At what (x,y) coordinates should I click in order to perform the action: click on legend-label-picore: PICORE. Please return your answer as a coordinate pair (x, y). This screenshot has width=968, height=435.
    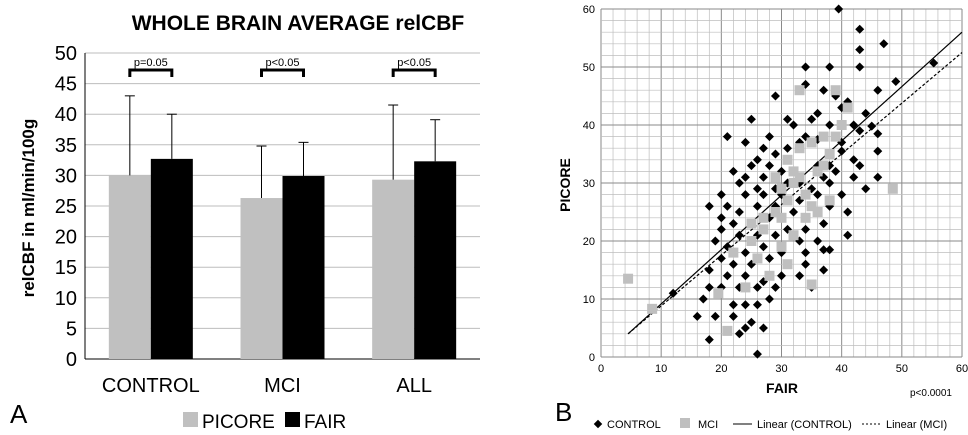
    Looking at the image, I should click on (238, 422).